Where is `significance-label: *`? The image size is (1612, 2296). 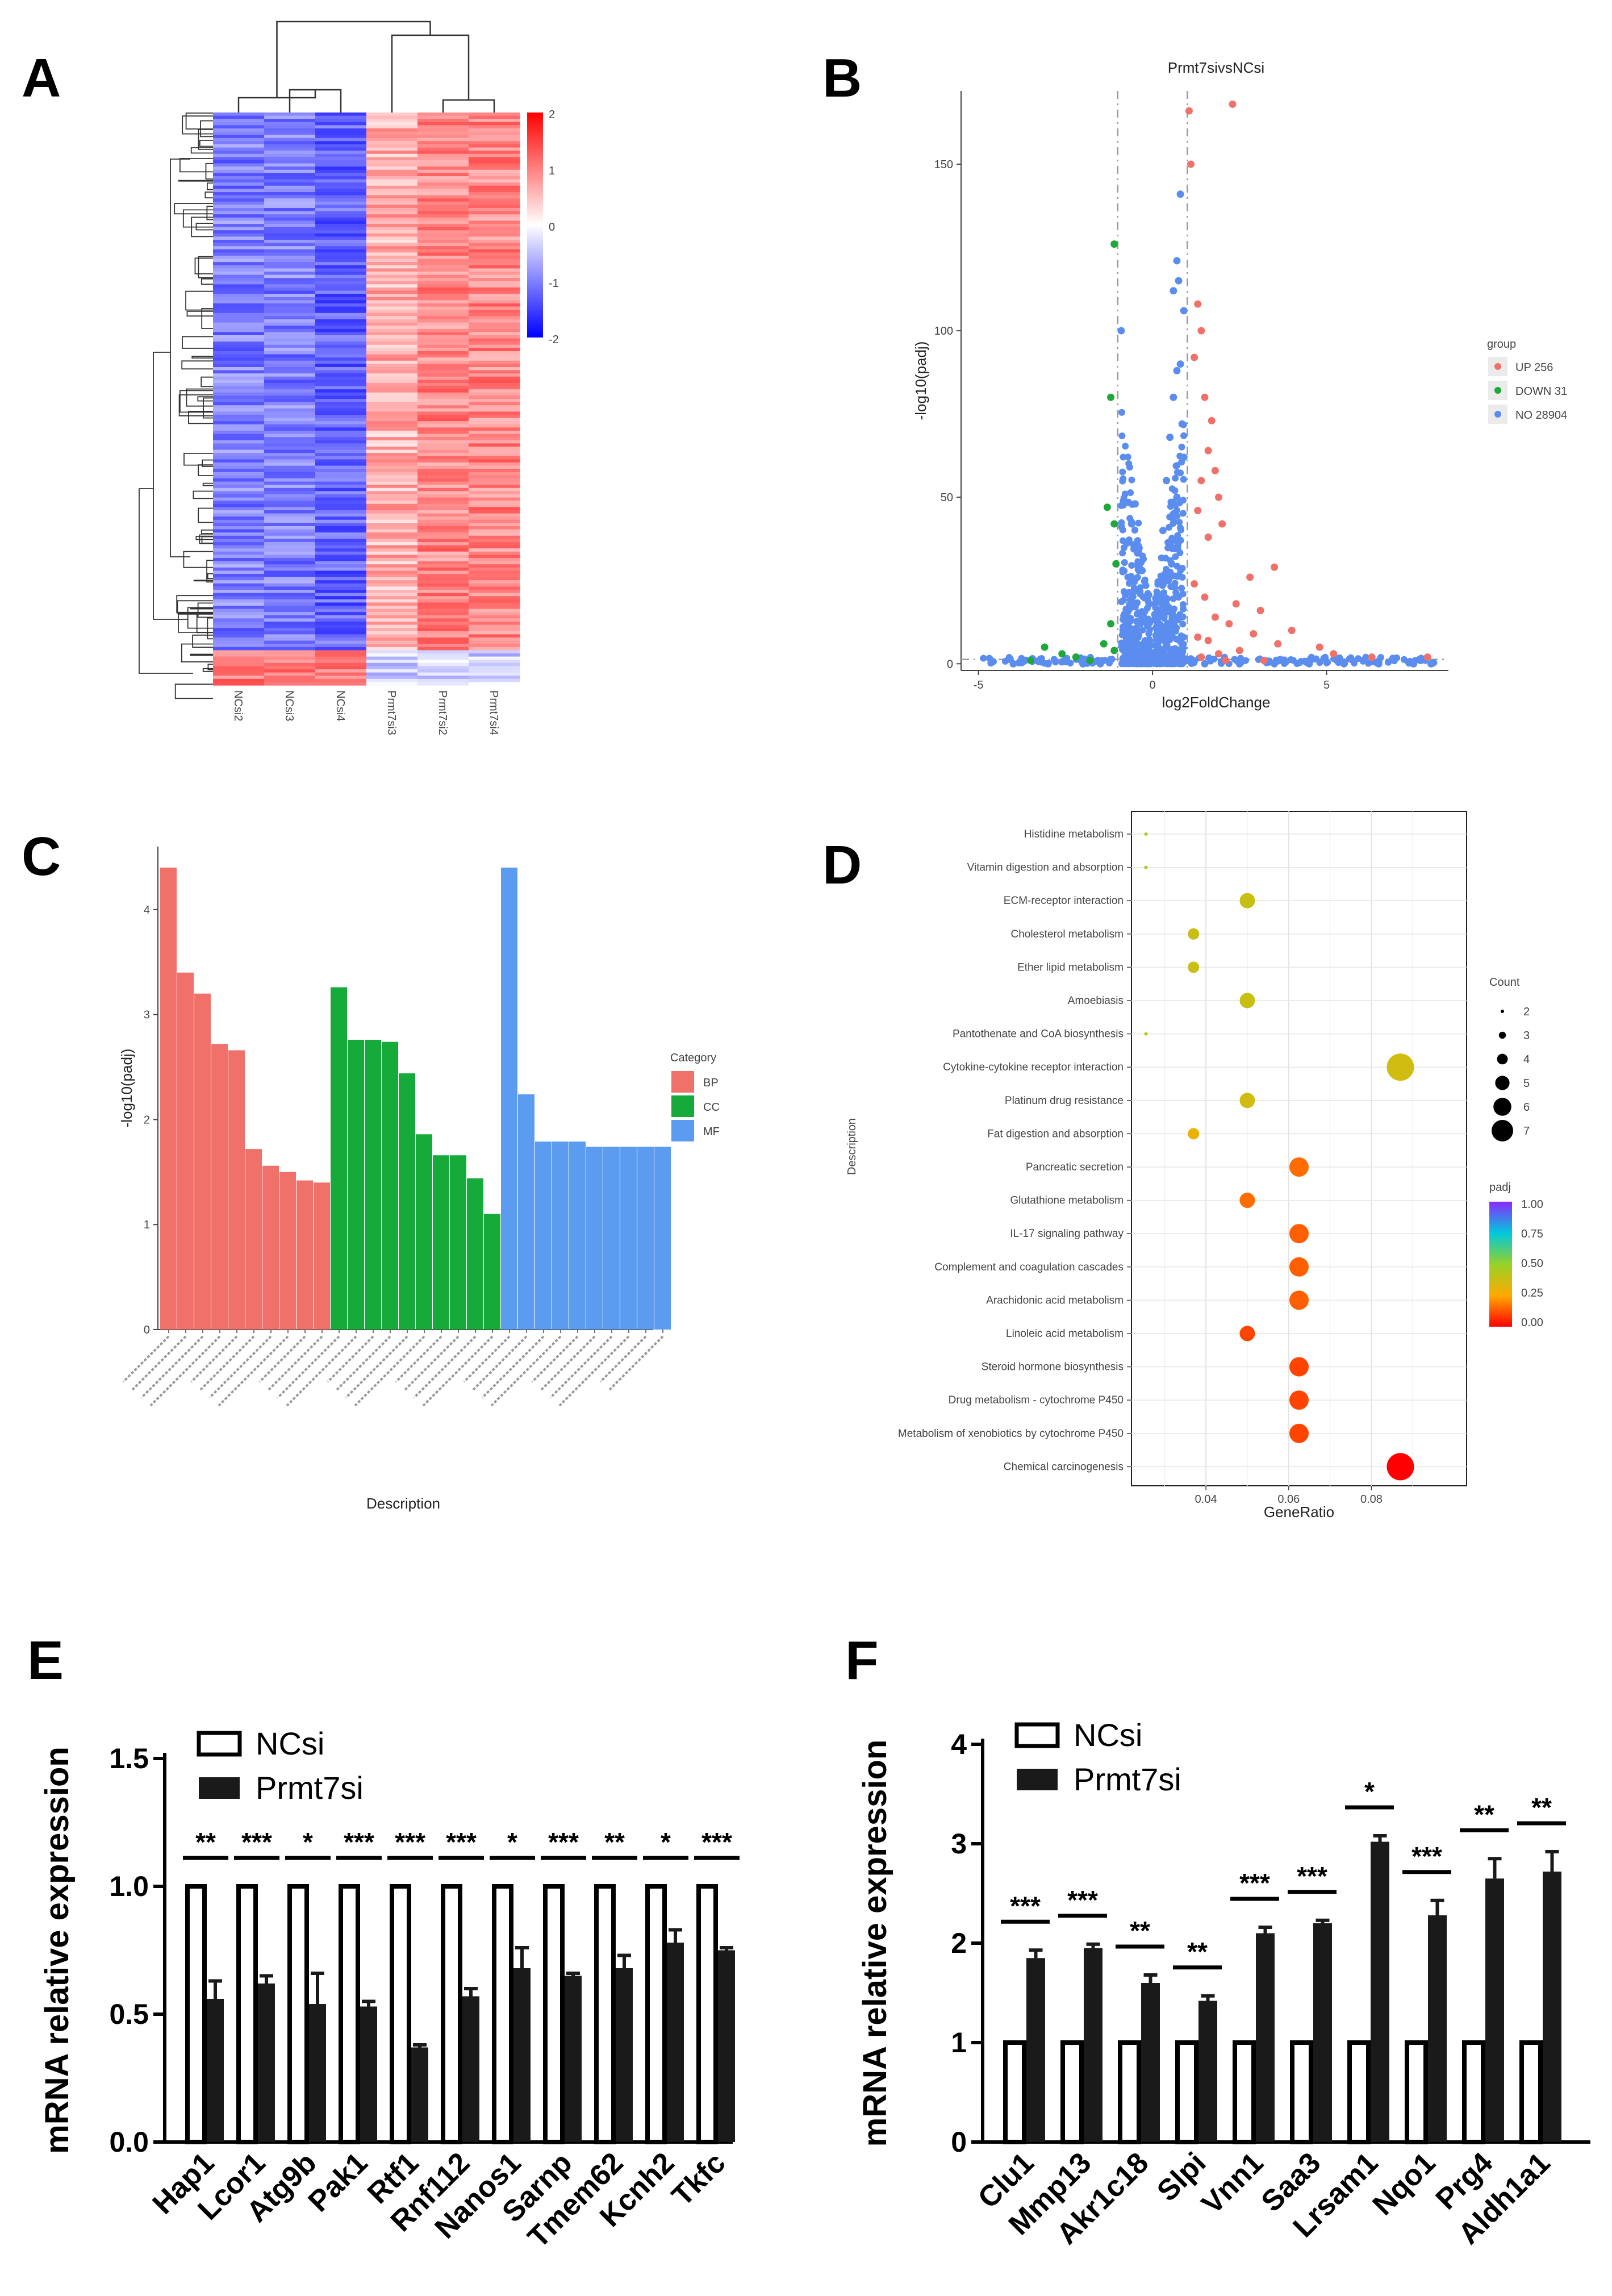 significance-label: * is located at coordinates (666, 1842).